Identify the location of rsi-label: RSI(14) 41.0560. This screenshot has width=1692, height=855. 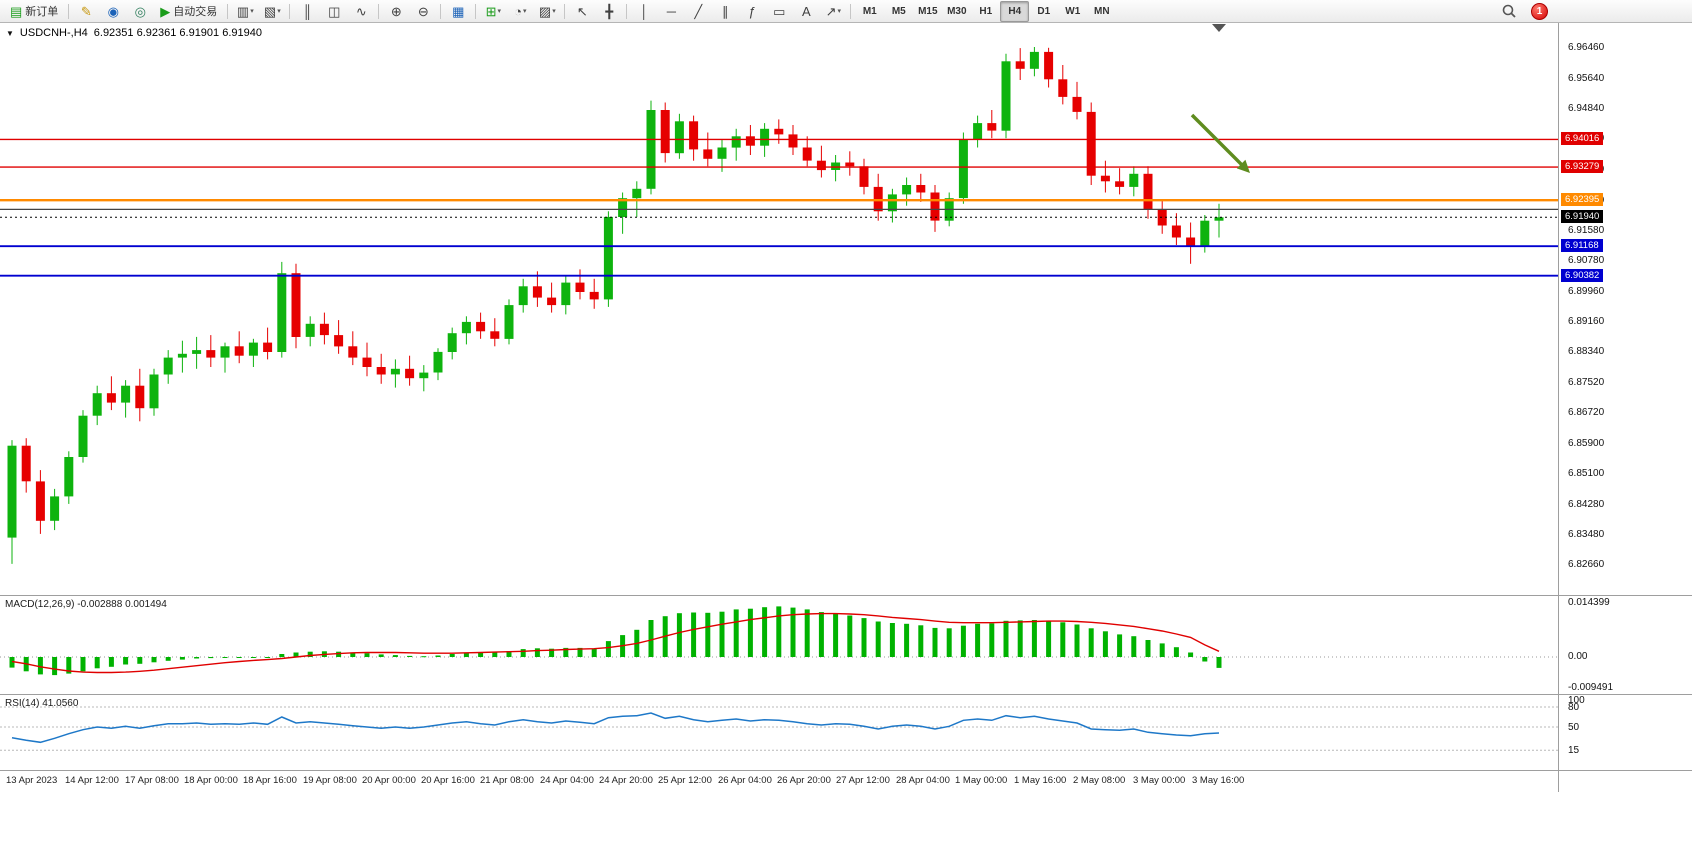
(42, 703).